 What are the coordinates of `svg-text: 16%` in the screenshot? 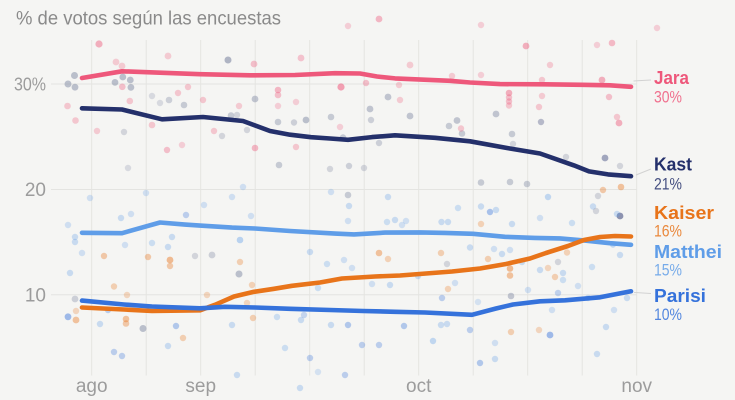 It's located at (668, 232).